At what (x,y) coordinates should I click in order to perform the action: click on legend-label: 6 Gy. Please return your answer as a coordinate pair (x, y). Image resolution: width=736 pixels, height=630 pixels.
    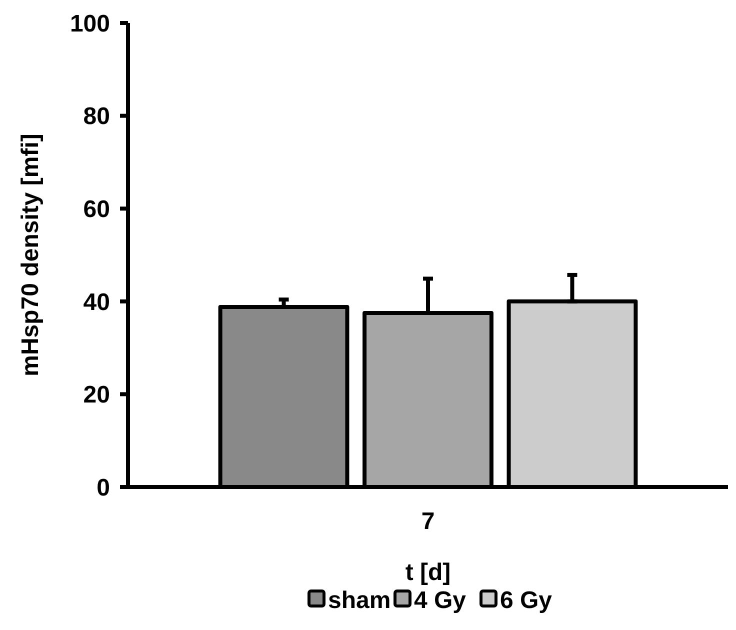
    Looking at the image, I should click on (526, 600).